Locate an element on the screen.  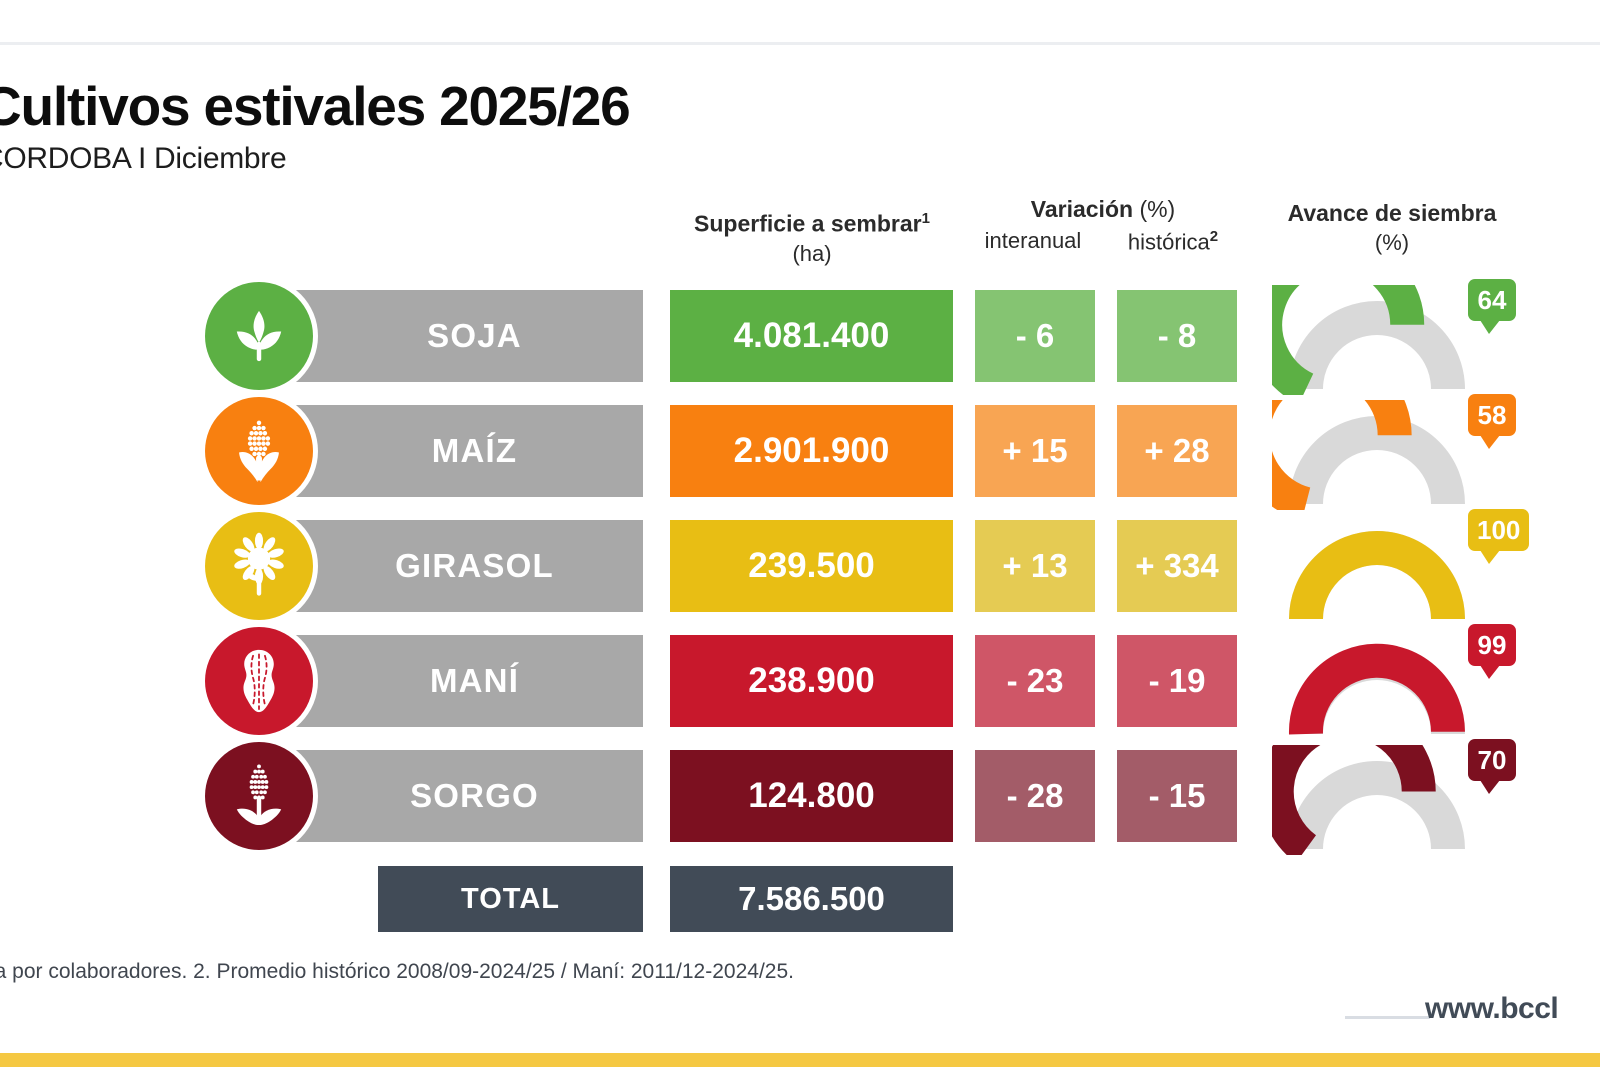
variation-interanual-cell: - 28 is located at coordinates (1035, 796).